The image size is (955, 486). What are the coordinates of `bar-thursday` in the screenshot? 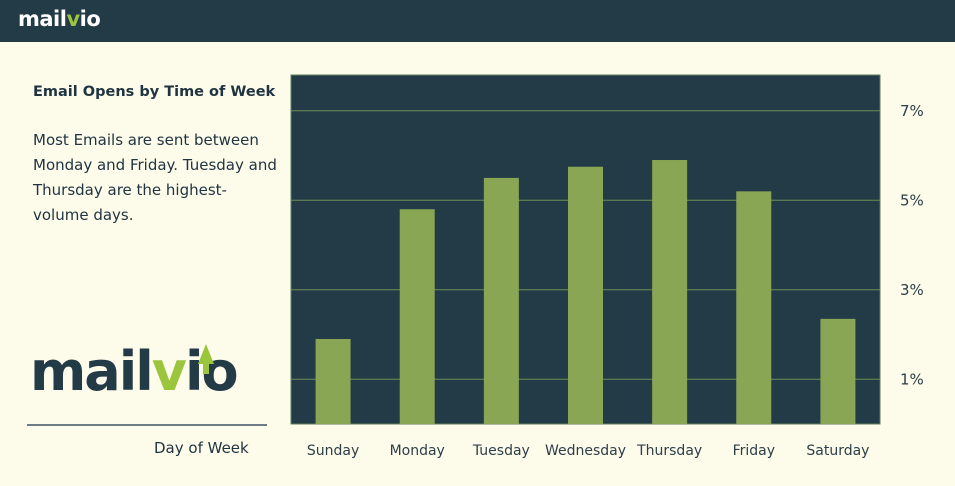 It's located at (670, 292).